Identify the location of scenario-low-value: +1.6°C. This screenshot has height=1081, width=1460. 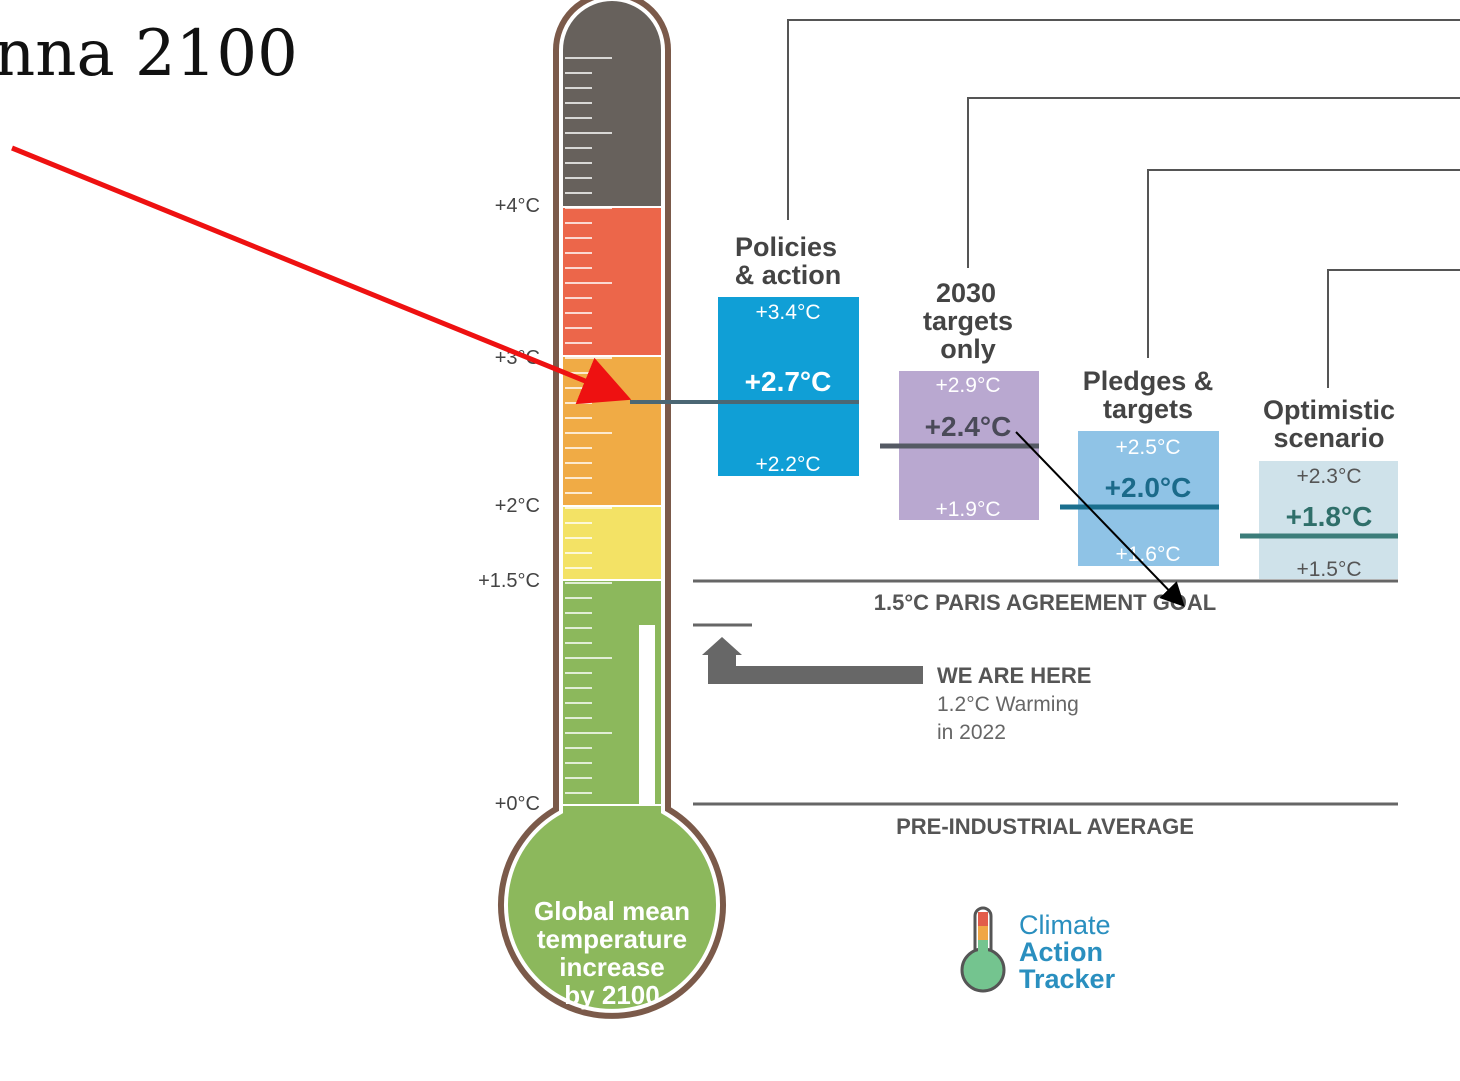
(1147, 554).